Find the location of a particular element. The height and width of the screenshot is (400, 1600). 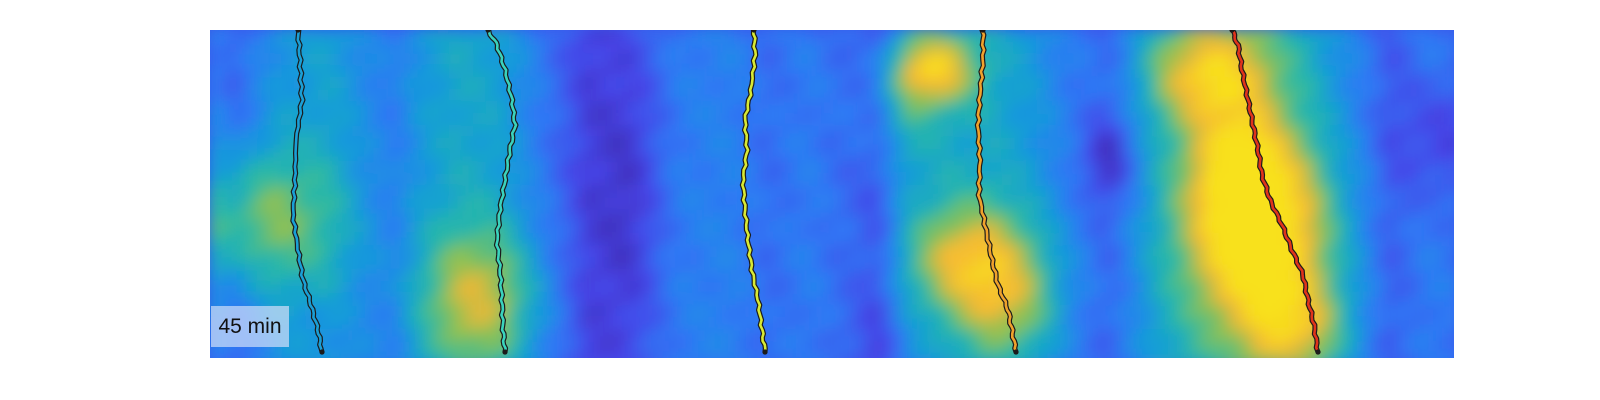

track-endpoint is located at coordinates (1232, 31).